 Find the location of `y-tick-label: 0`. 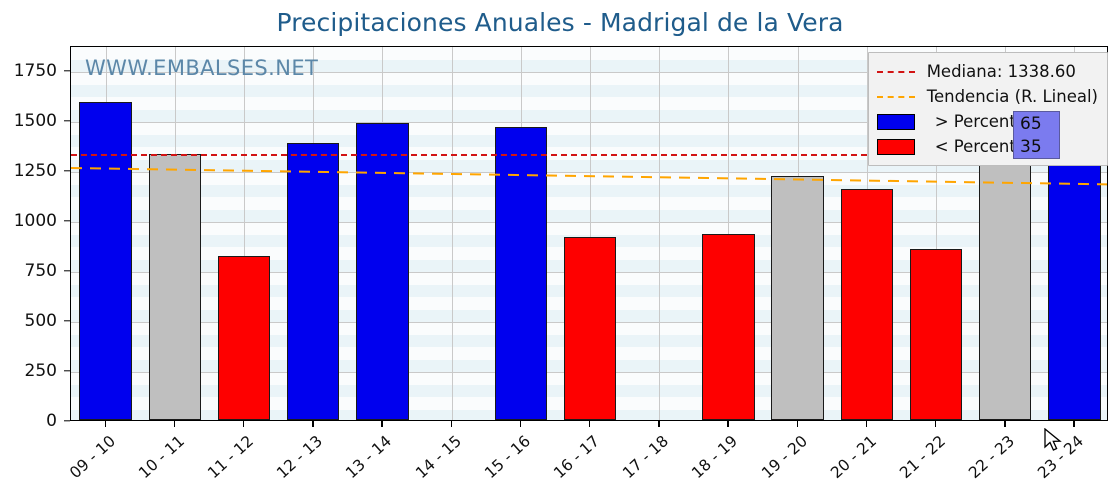

y-tick-label: 0 is located at coordinates (51, 421).